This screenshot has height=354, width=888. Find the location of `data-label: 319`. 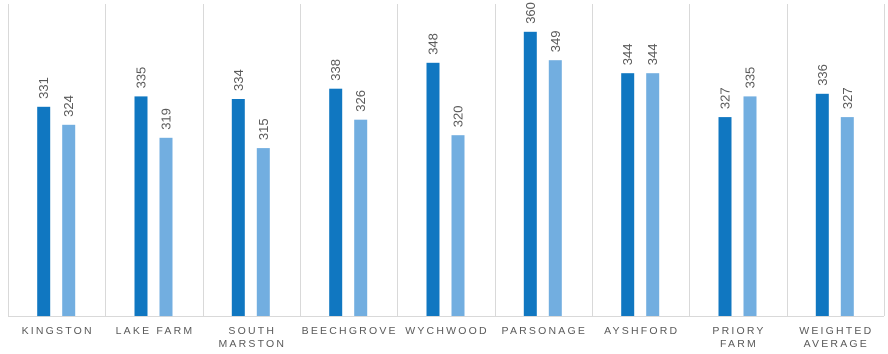

data-label: 319 is located at coordinates (166, 119).